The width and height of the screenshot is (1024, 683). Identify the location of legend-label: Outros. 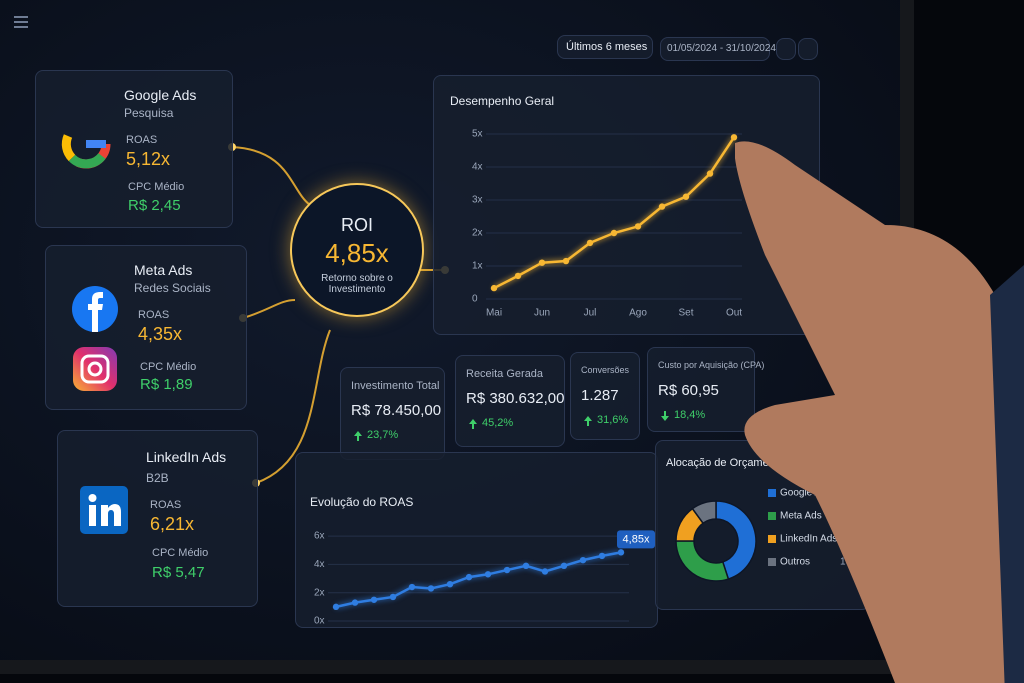
(795, 562).